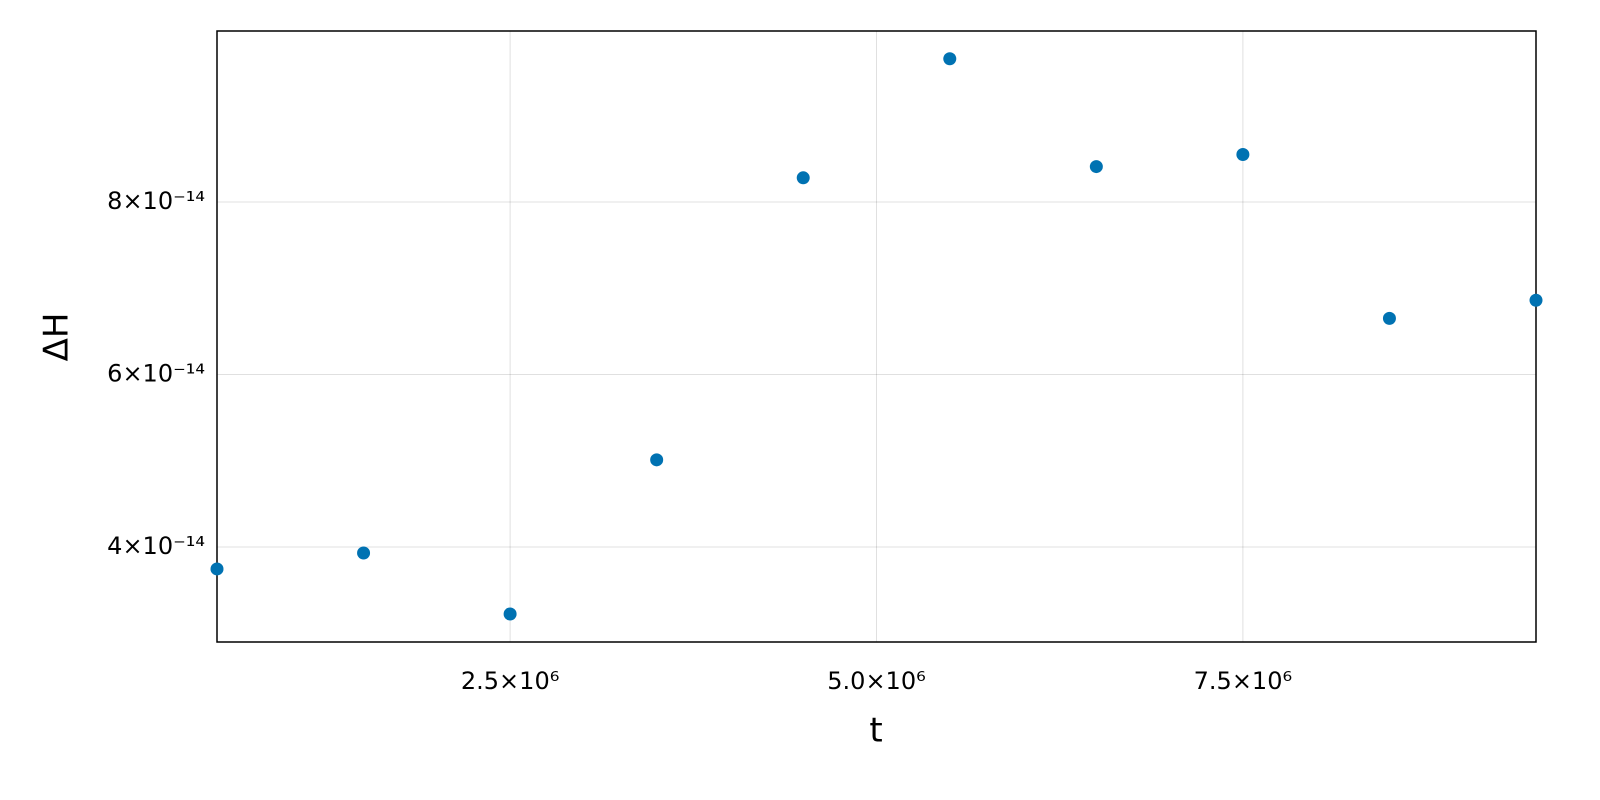 The width and height of the screenshot is (1600, 800). What do you see at coordinates (510, 681) in the screenshot?
I see `x-tick-label: 2.5×10⁶` at bounding box center [510, 681].